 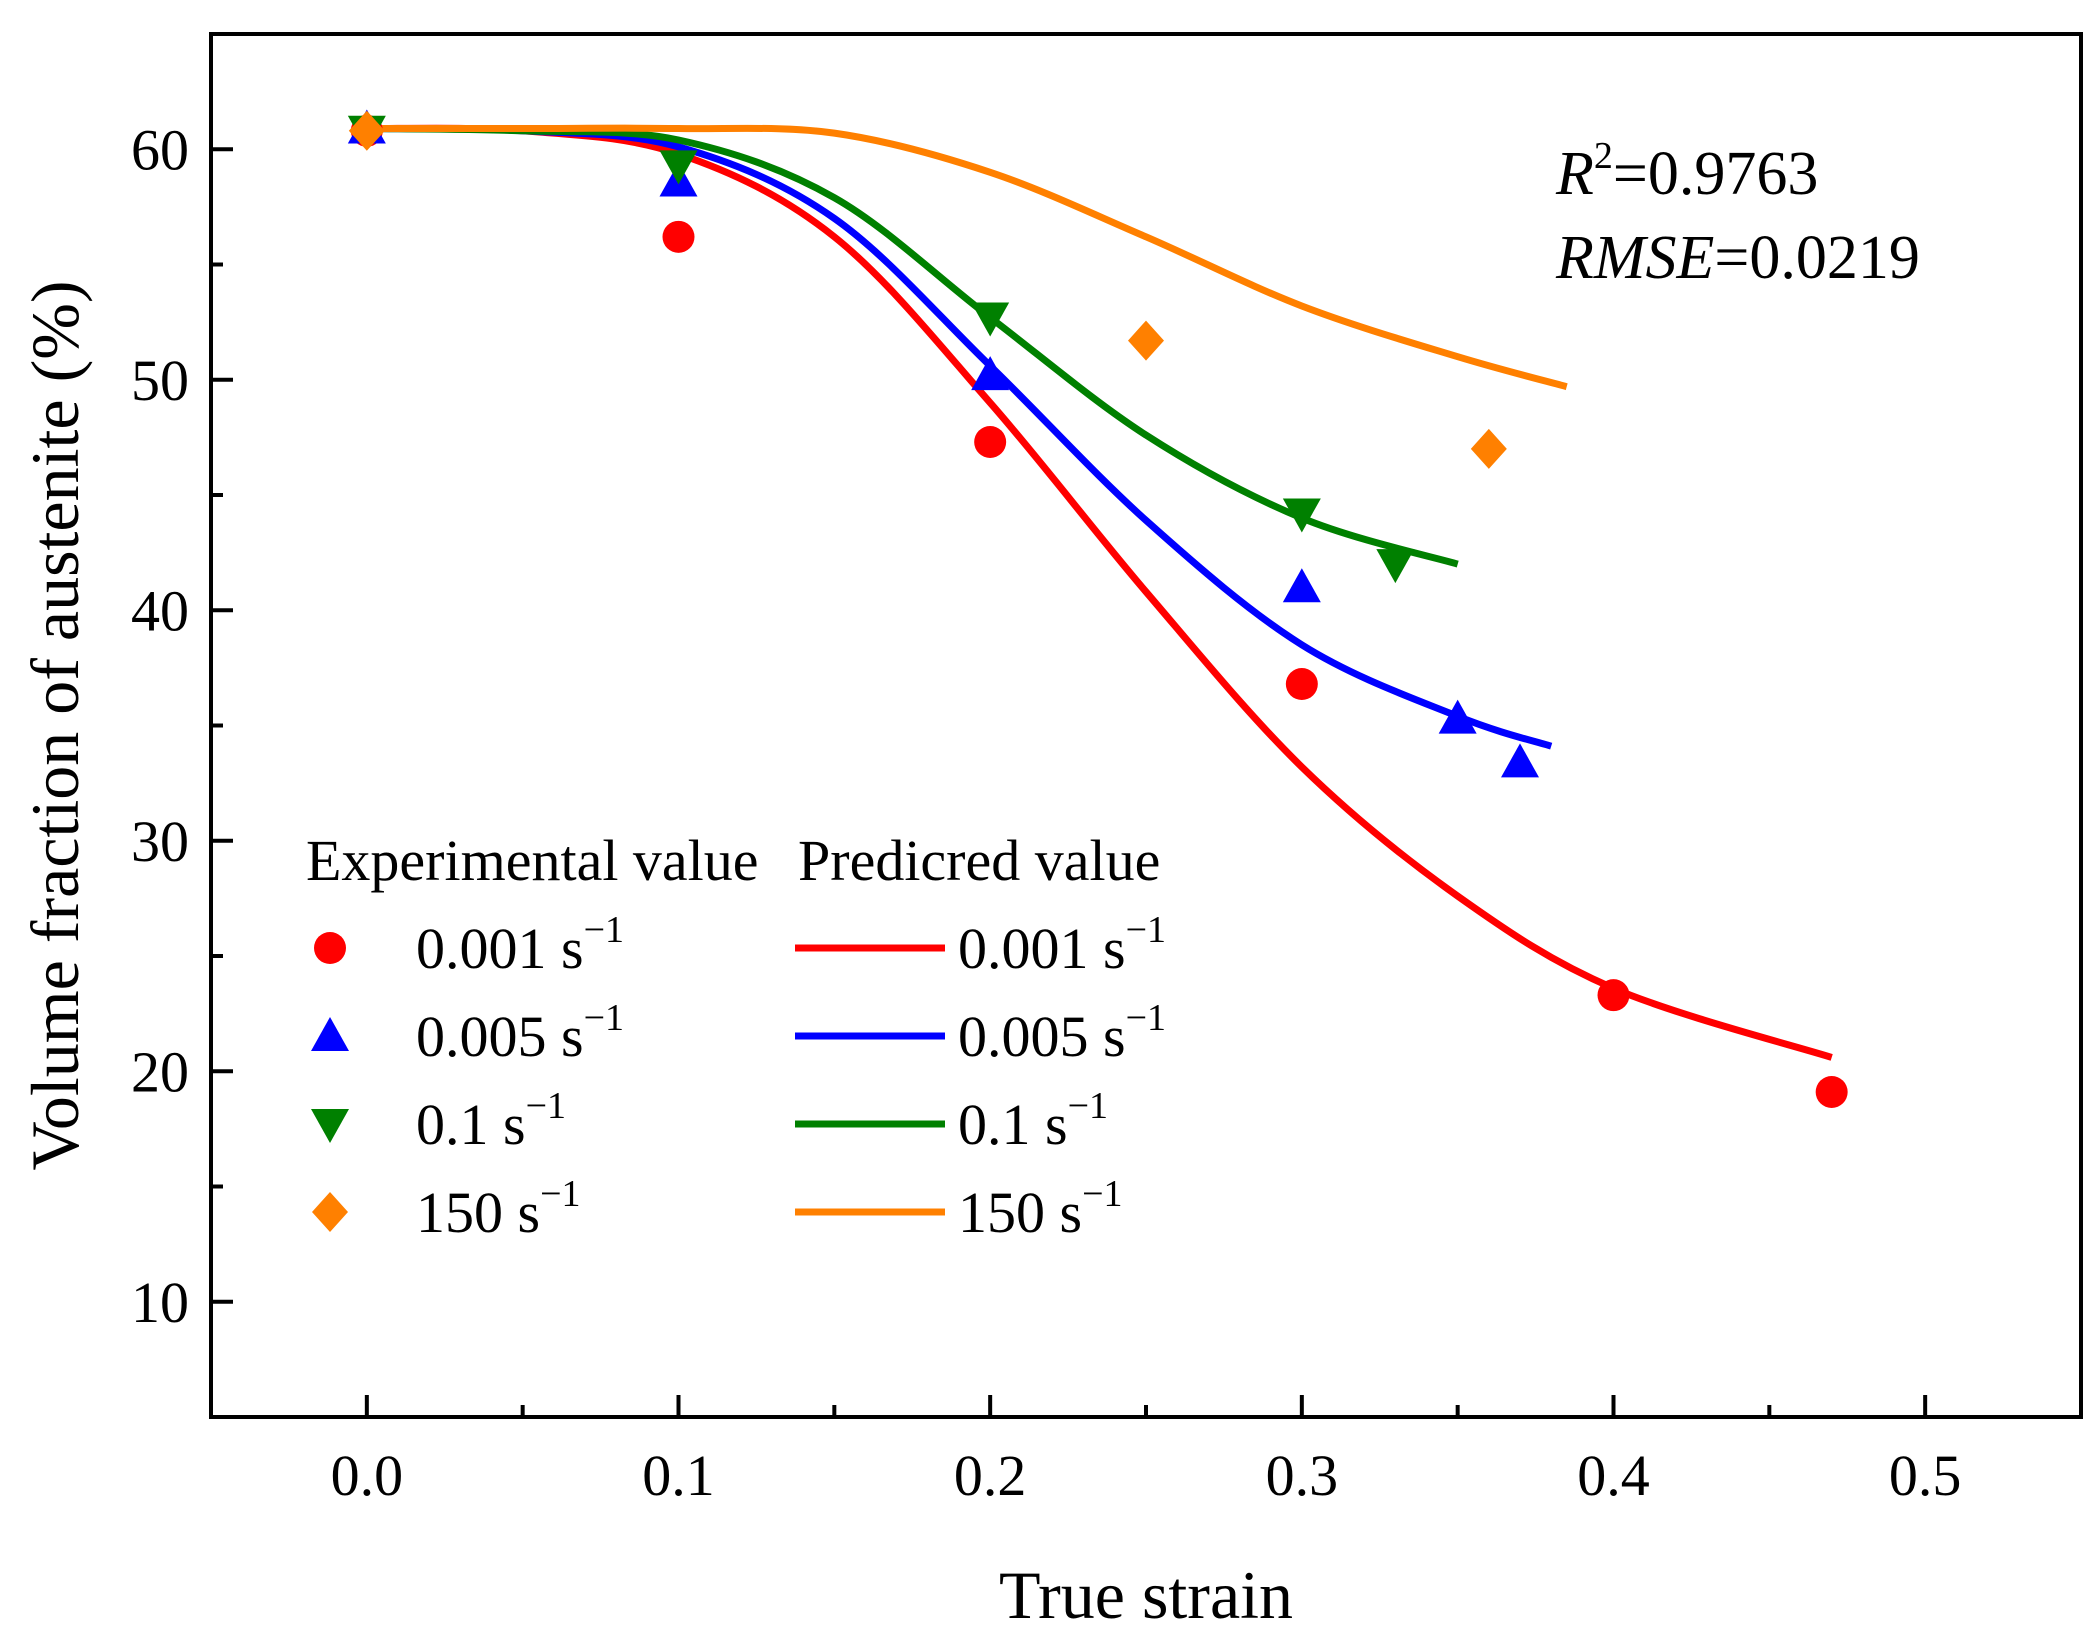 What do you see at coordinates (1816, 258) in the screenshot?
I see `rmse-value: =0.0219` at bounding box center [1816, 258].